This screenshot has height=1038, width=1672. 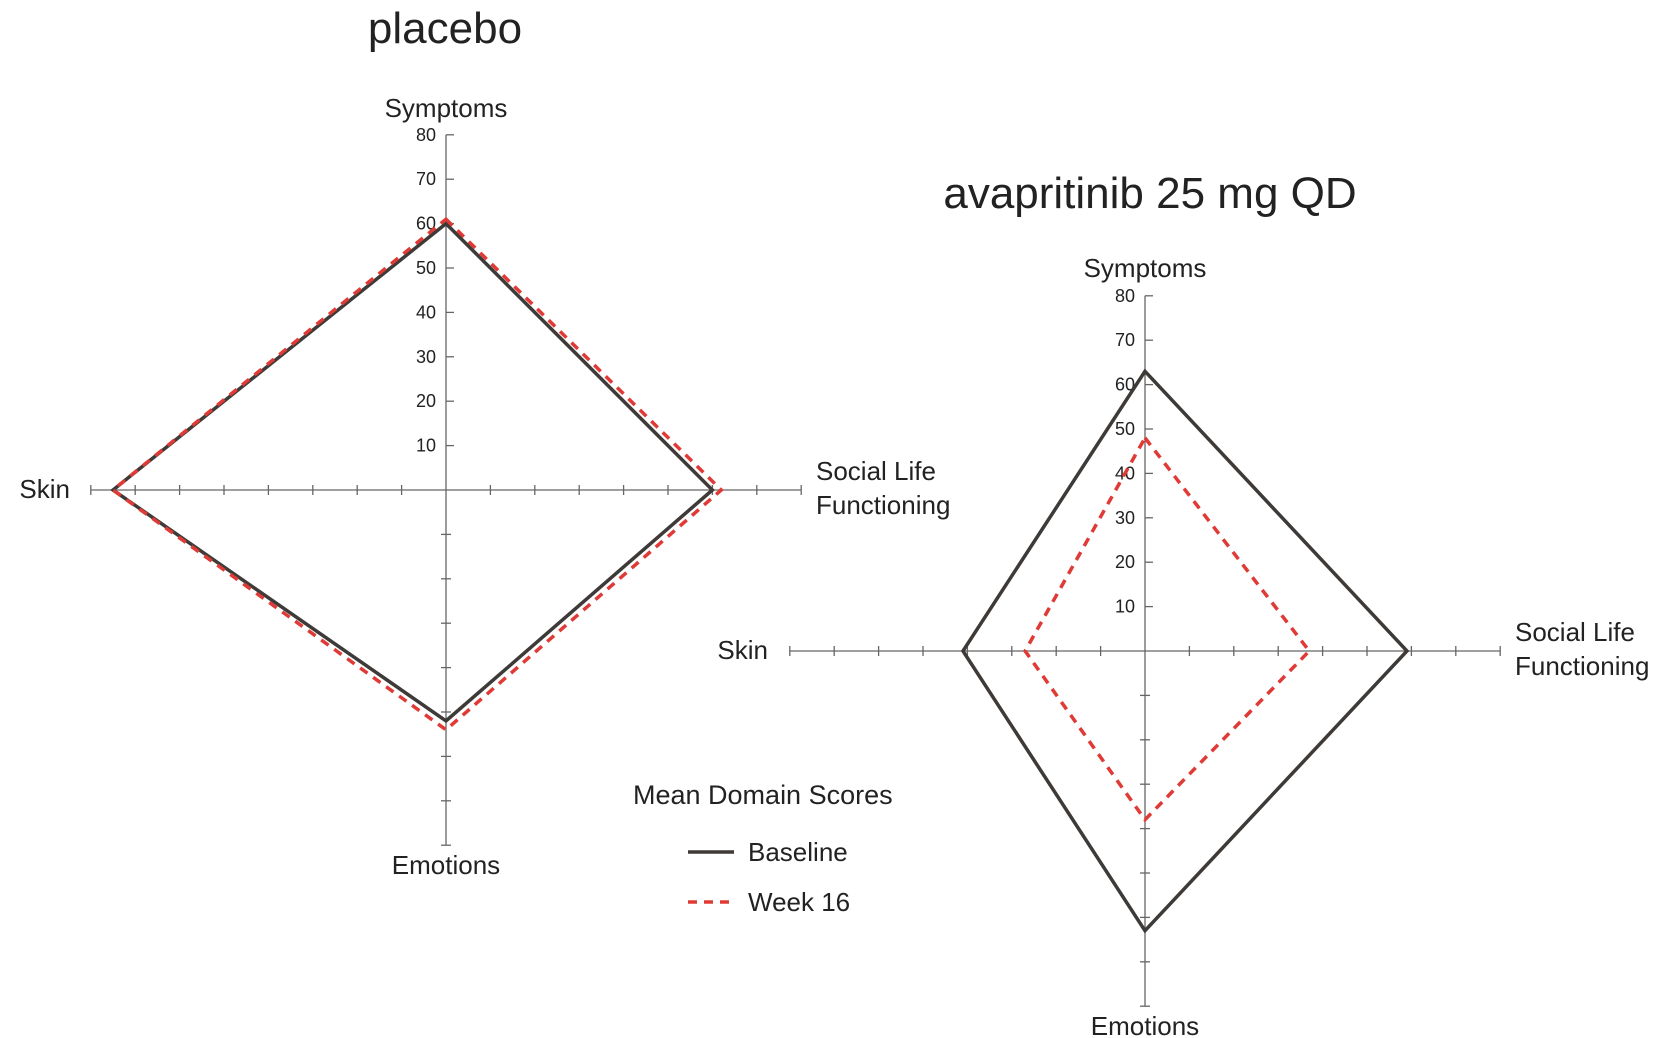 What do you see at coordinates (426, 268) in the screenshot?
I see `placebo-tick-label: 50` at bounding box center [426, 268].